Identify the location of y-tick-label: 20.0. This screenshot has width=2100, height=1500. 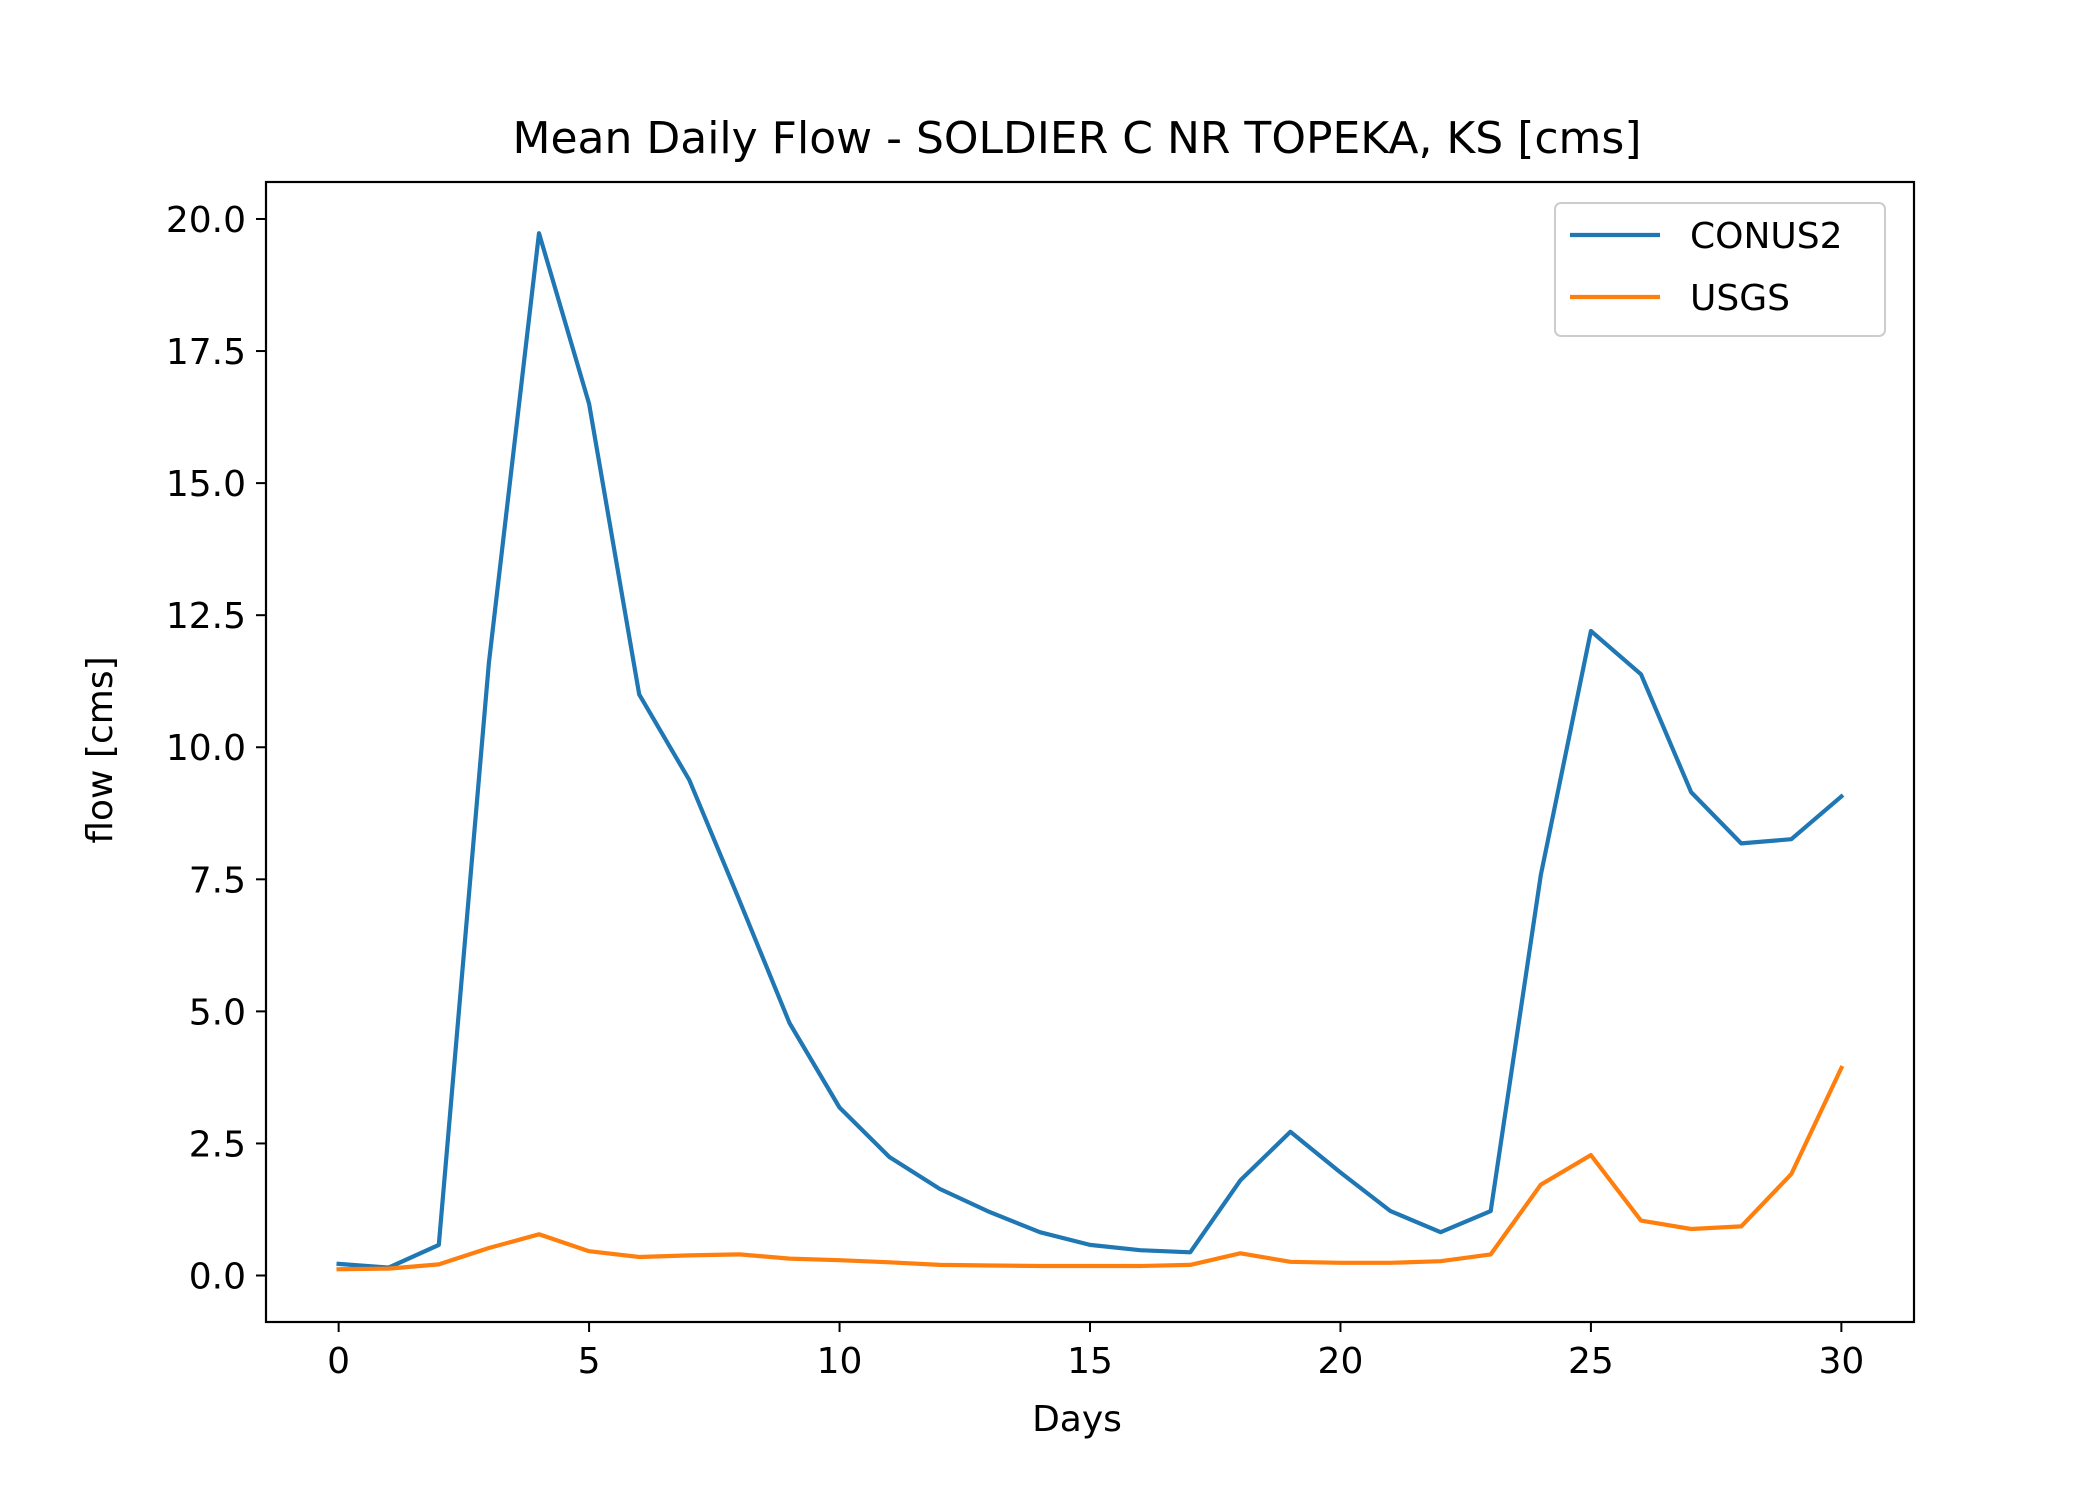
(206, 220).